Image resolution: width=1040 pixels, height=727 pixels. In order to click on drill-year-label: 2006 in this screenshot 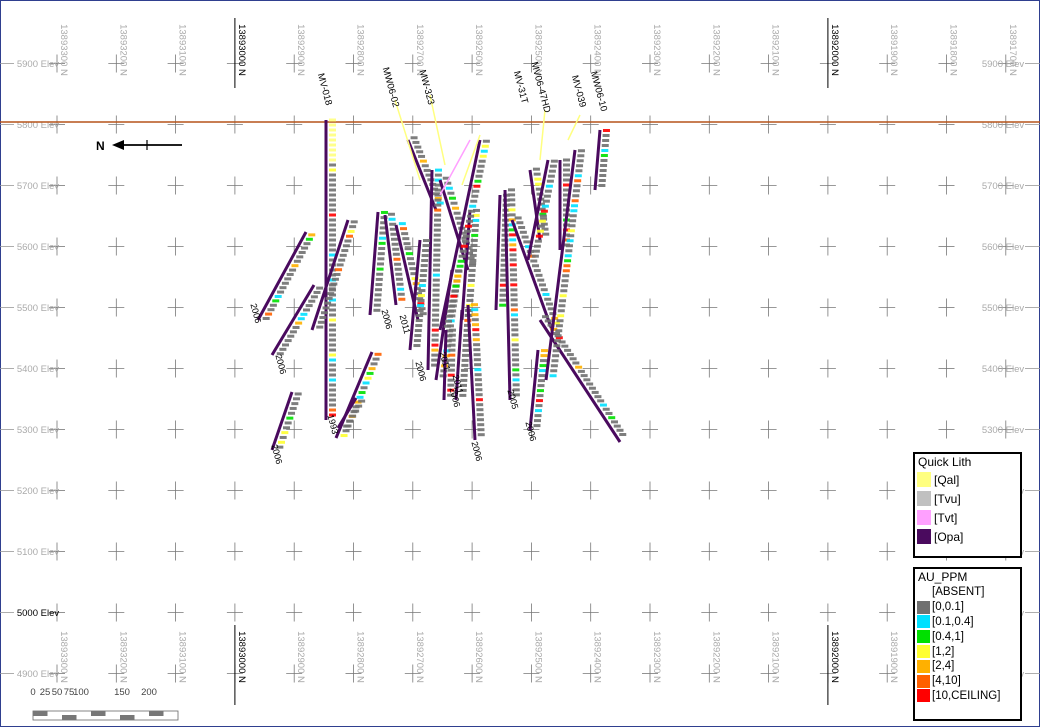, I will do `click(420, 371)`.